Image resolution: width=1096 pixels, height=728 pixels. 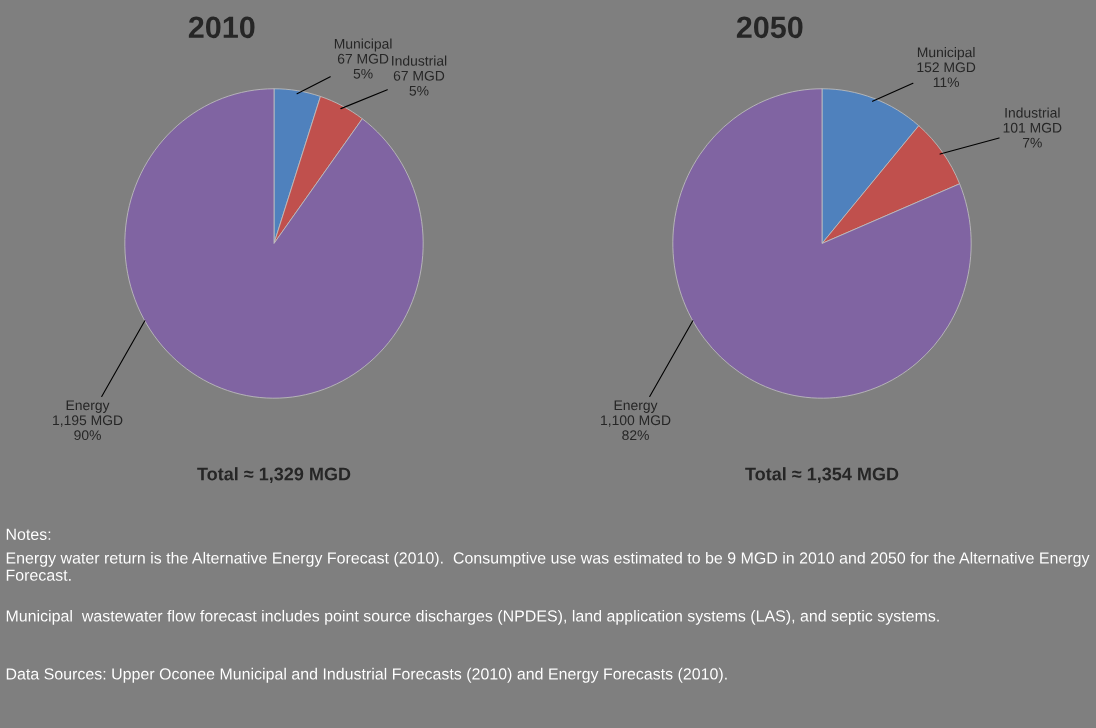 I want to click on text: Total ≈ 1,354 MGD, so click(x=822, y=475).